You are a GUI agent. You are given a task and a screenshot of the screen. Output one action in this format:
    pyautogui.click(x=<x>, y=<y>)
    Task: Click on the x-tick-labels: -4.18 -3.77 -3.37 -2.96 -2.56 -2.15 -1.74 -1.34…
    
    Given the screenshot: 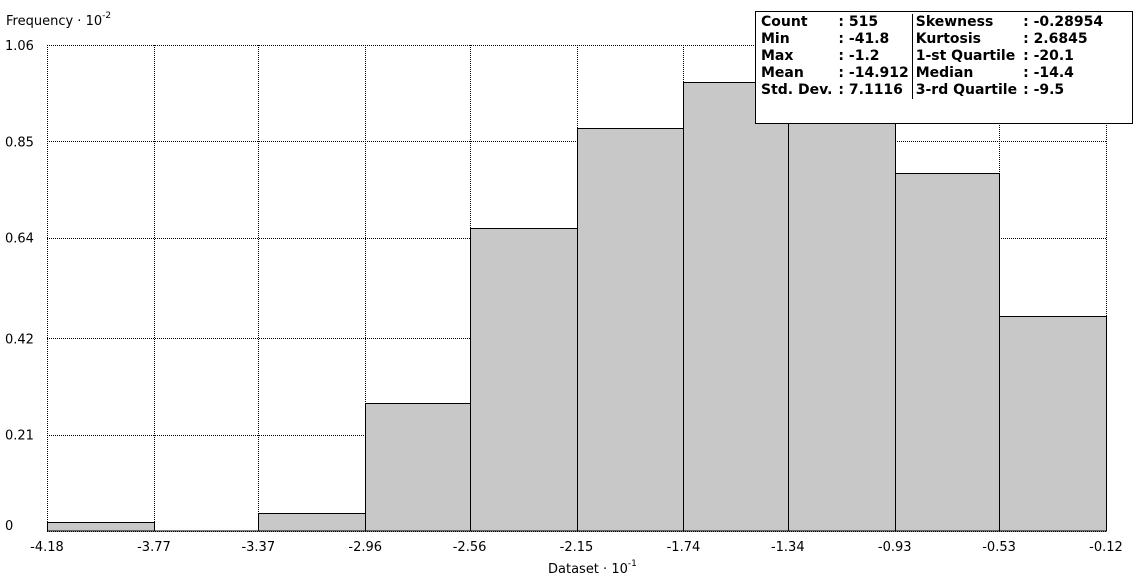 What is the action you would take?
    pyautogui.click(x=576, y=547)
    